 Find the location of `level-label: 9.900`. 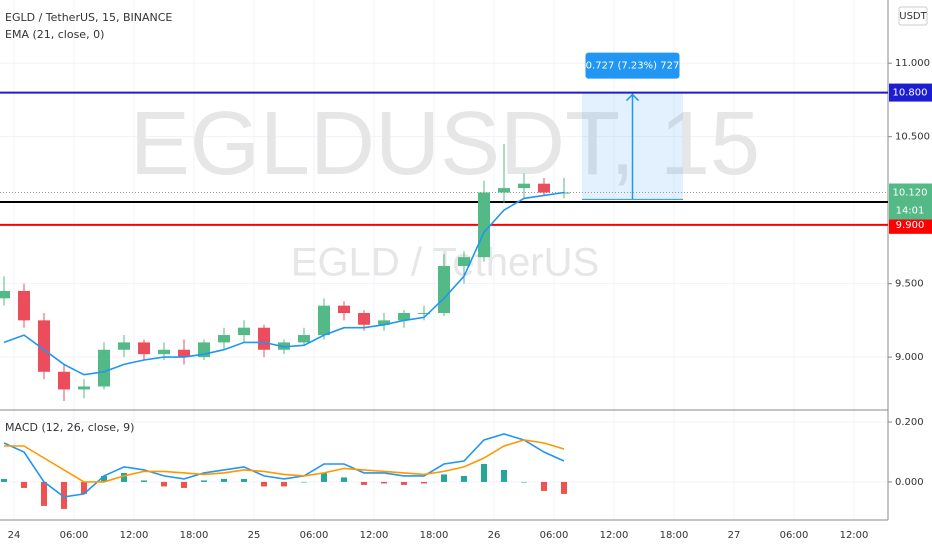

level-label: 9.900 is located at coordinates (910, 225).